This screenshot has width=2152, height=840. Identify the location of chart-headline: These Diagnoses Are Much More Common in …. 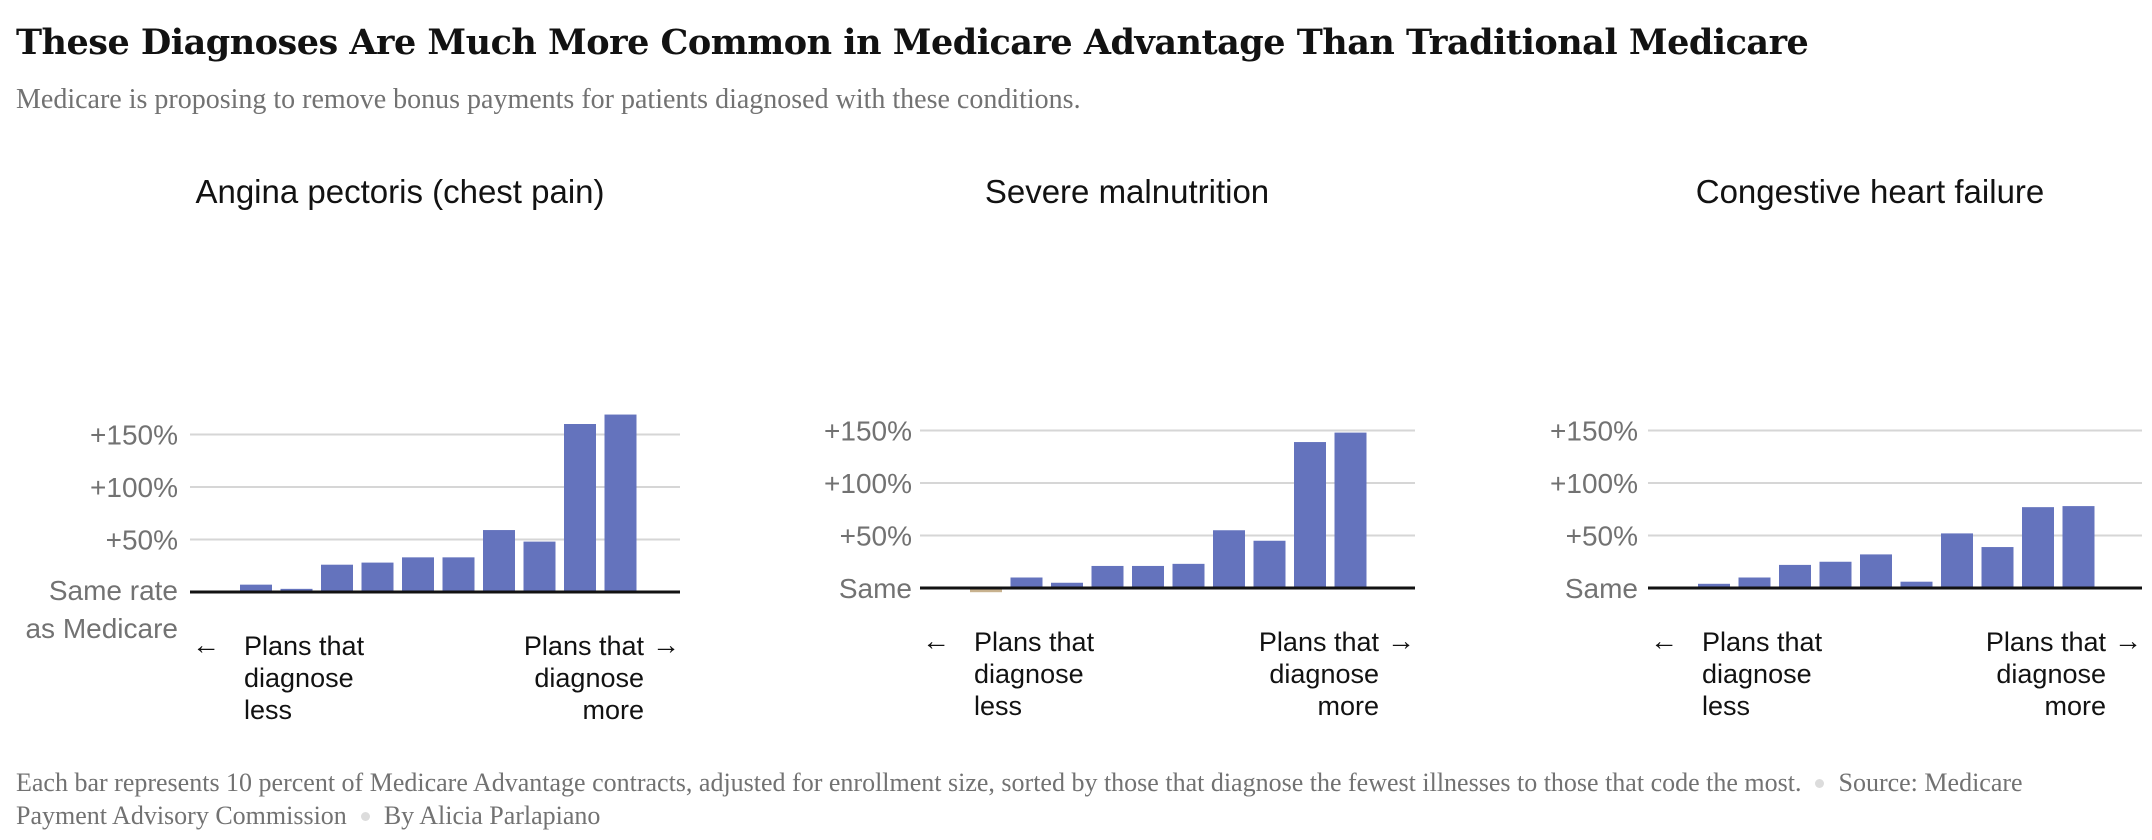
(912, 42).